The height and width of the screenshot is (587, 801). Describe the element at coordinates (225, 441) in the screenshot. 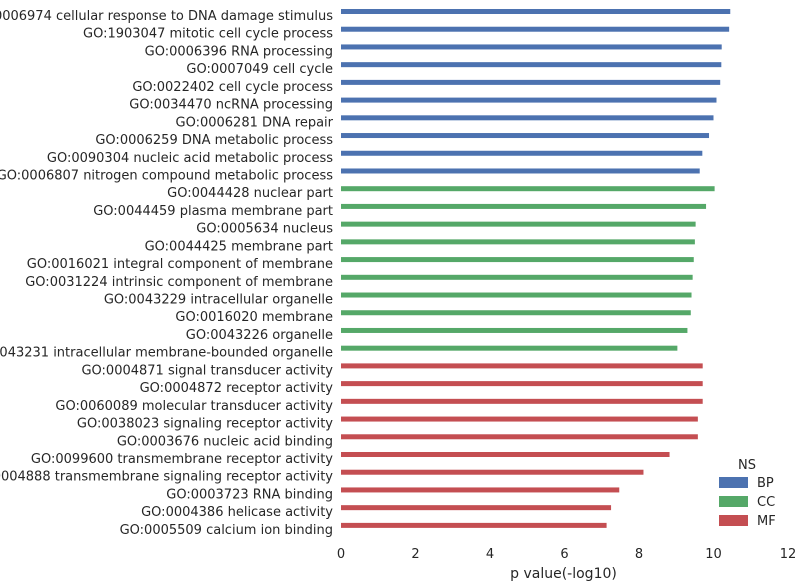

I see `category-label-25: GO:0003676 nucleic acid binding` at that location.